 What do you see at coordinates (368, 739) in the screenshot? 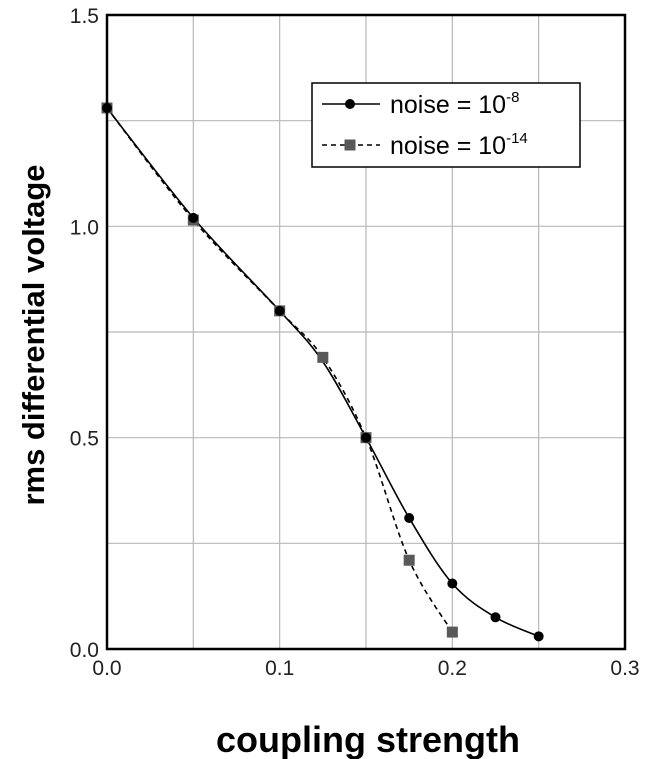
I see `x-axis-title: coupling strength` at bounding box center [368, 739].